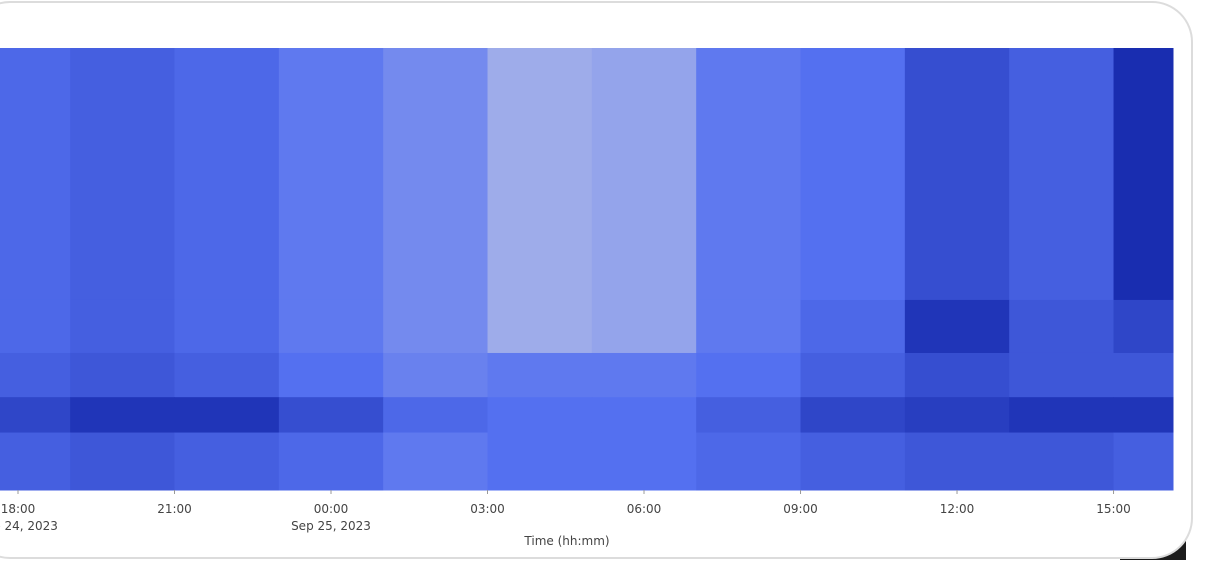  Describe the element at coordinates (174, 509) in the screenshot. I see `x-tick-label: 21:00` at that location.